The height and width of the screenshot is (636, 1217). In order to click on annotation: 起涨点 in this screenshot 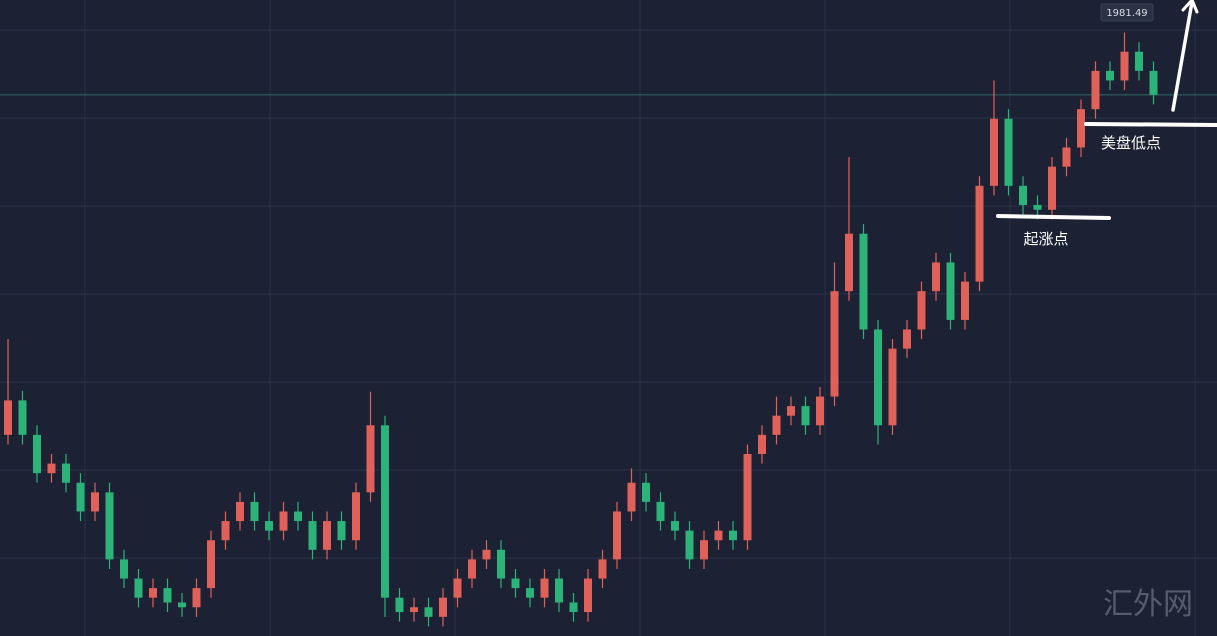, I will do `click(1045, 239)`.